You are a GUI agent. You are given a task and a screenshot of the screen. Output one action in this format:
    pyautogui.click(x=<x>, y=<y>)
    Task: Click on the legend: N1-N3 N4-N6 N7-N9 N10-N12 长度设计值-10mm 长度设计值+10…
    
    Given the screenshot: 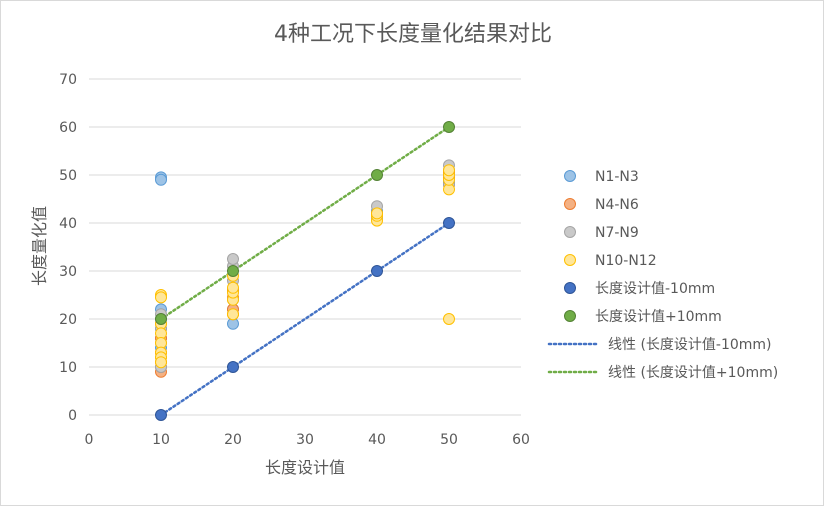 What is the action you would take?
    pyautogui.click(x=662, y=275)
    